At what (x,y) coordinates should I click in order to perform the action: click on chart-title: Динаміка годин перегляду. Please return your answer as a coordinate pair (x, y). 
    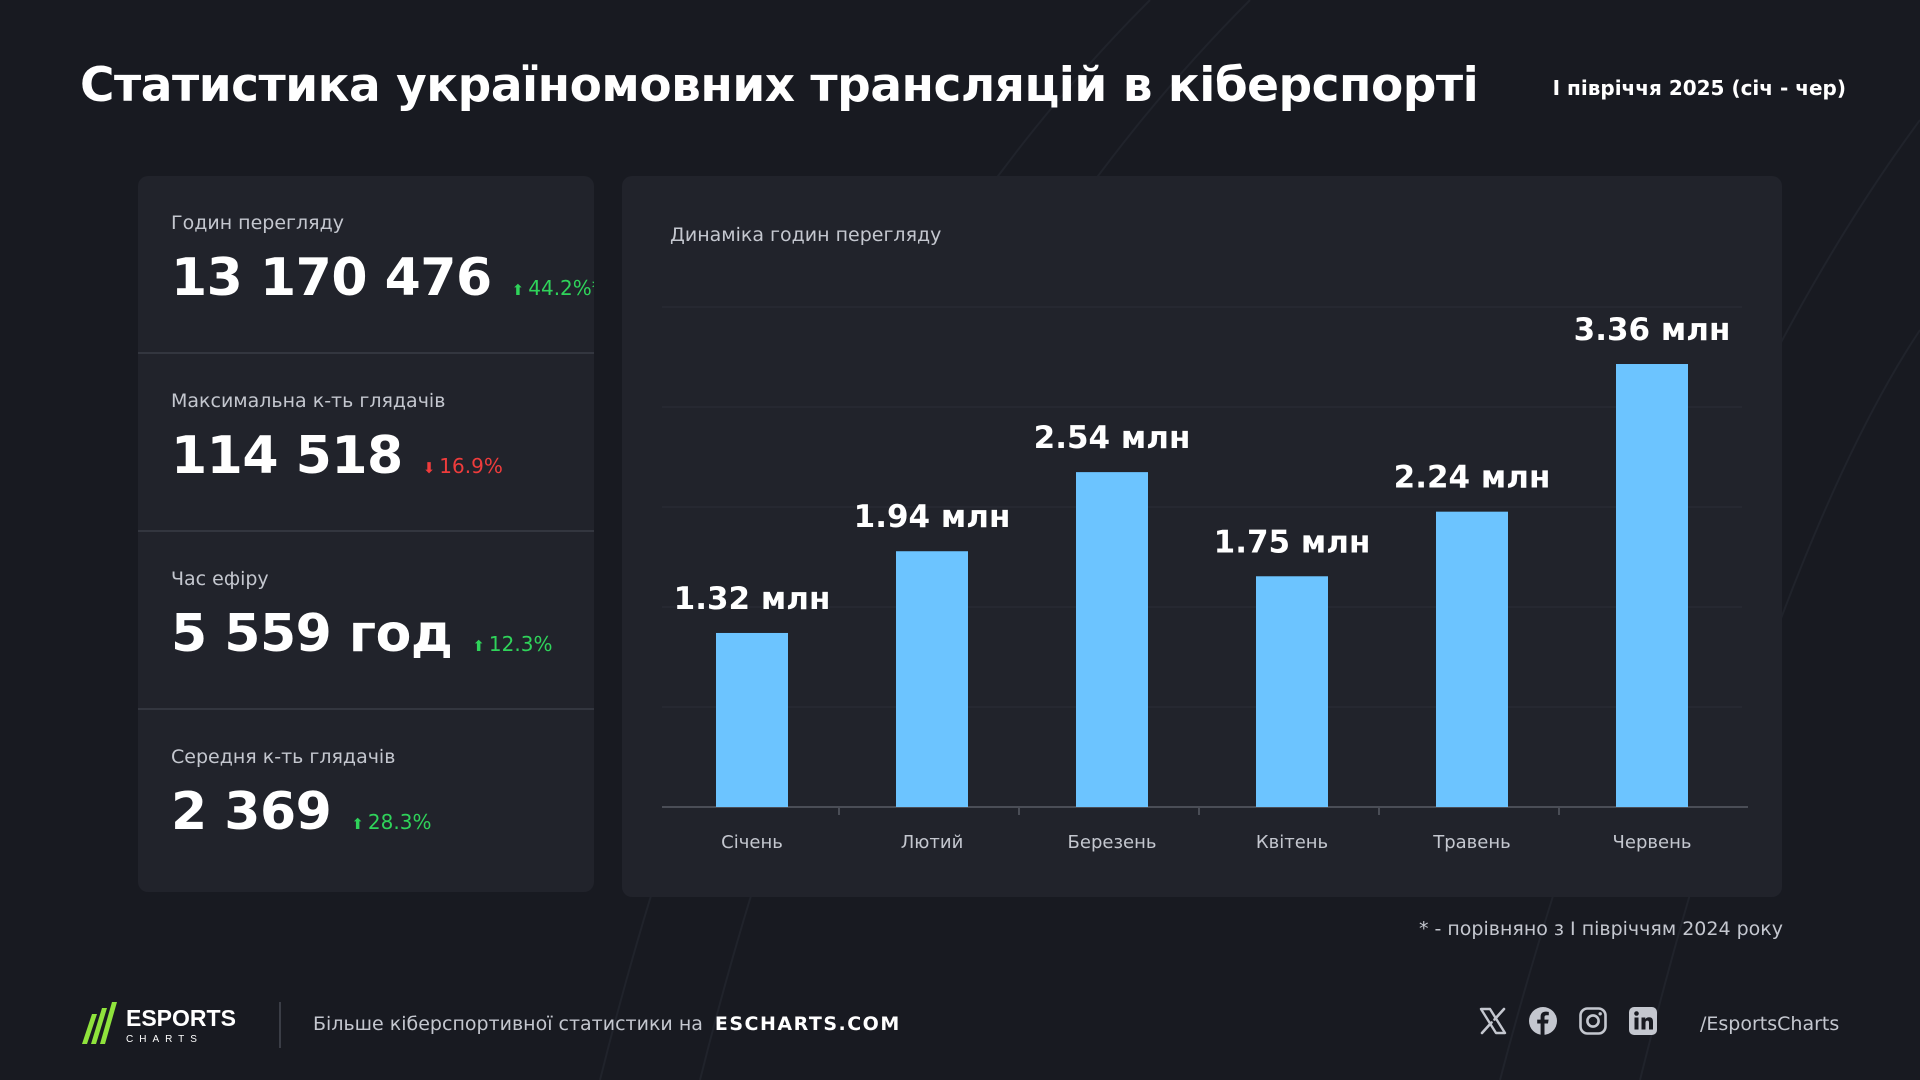
    Looking at the image, I should click on (806, 235).